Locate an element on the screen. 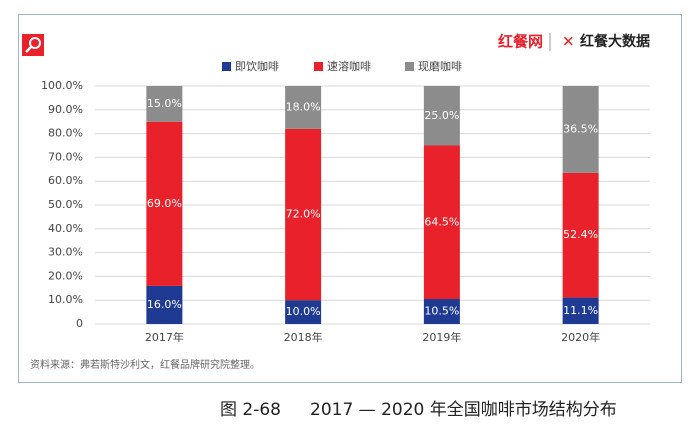 The image size is (700, 437). legend-label: 现磨咖啡 is located at coordinates (440, 66).